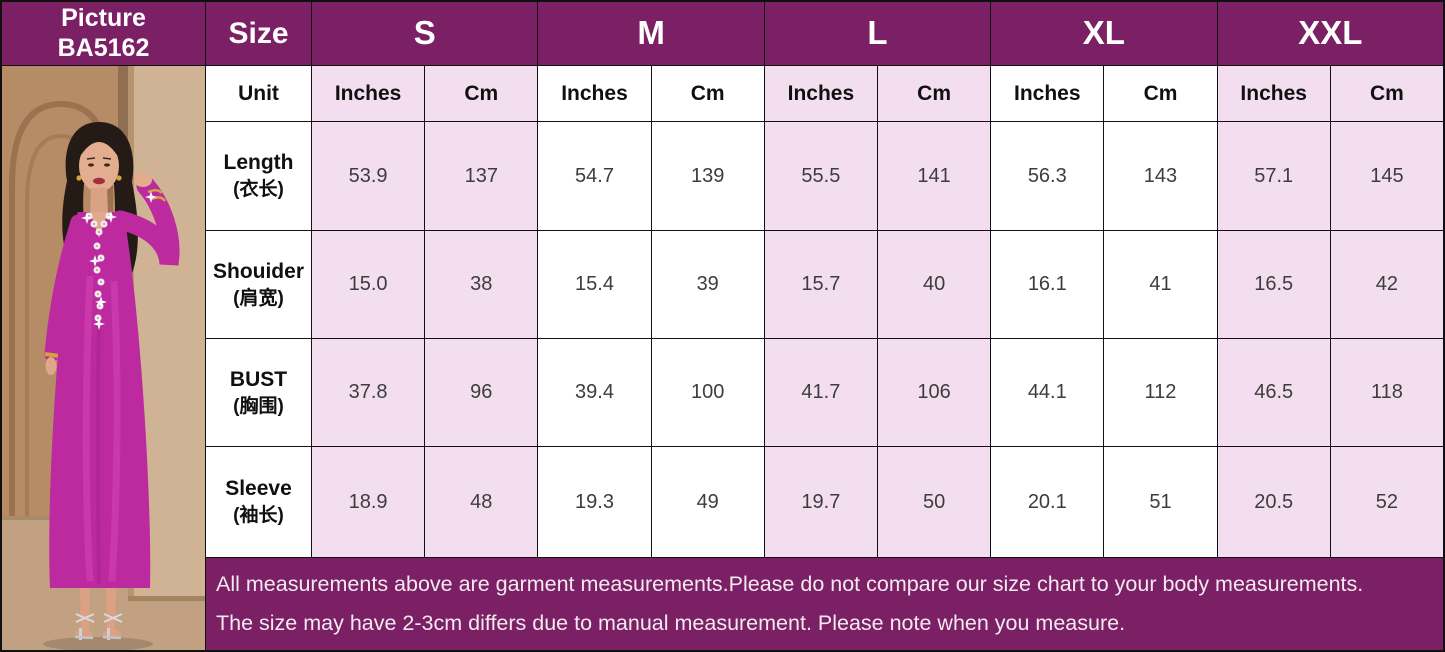 The image size is (1445, 652). I want to click on measurement-value: 143, so click(1160, 176).